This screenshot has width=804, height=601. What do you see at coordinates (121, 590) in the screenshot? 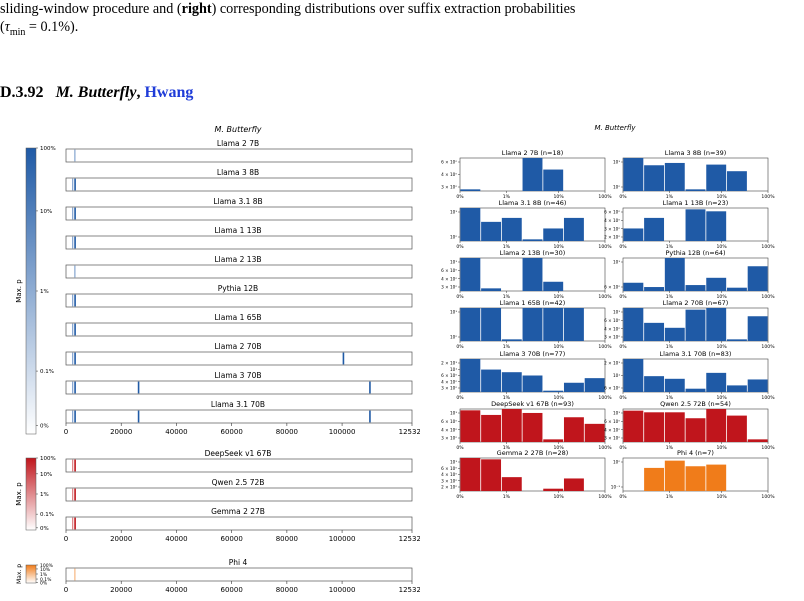
I see `x-tick-label: 20000` at bounding box center [121, 590].